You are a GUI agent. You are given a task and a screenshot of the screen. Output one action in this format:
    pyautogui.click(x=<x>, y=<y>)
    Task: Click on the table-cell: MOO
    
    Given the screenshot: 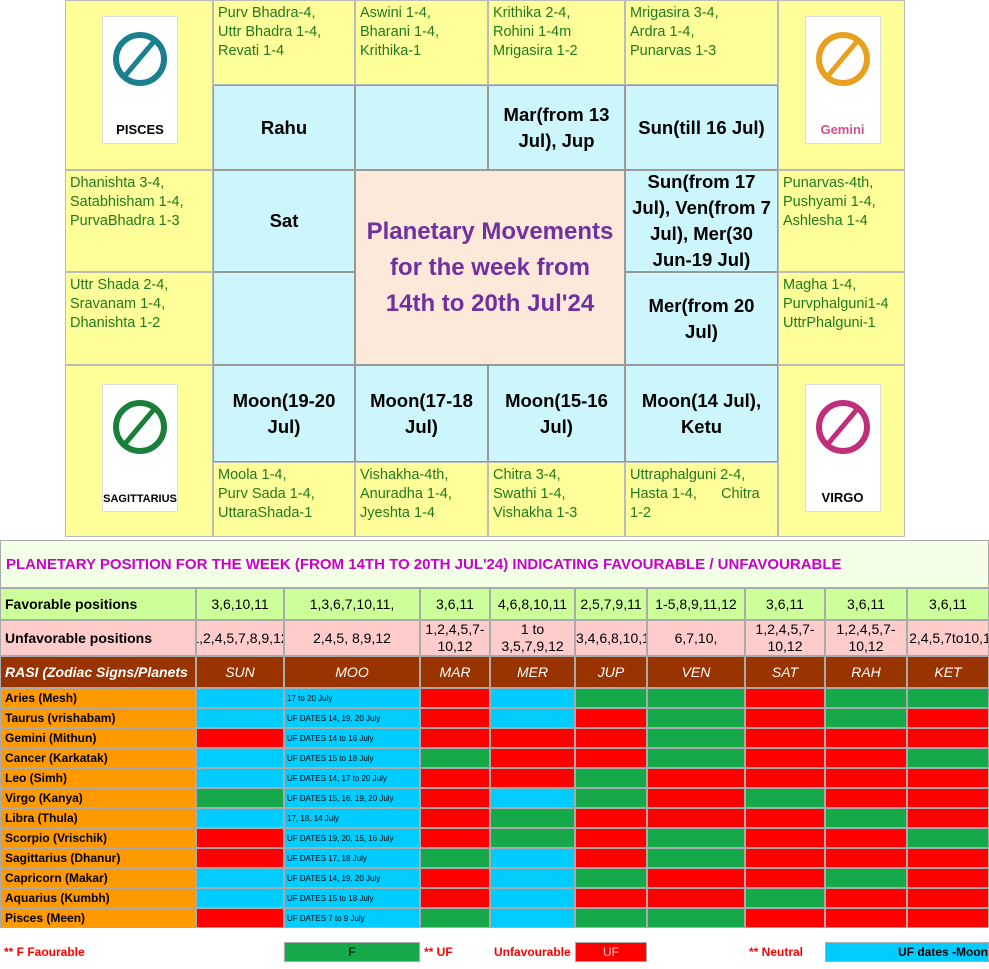 What is the action you would take?
    pyautogui.click(x=352, y=672)
    